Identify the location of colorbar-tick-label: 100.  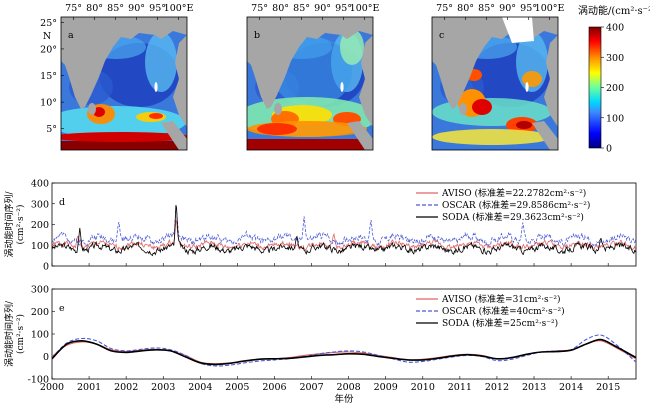
(615, 118).